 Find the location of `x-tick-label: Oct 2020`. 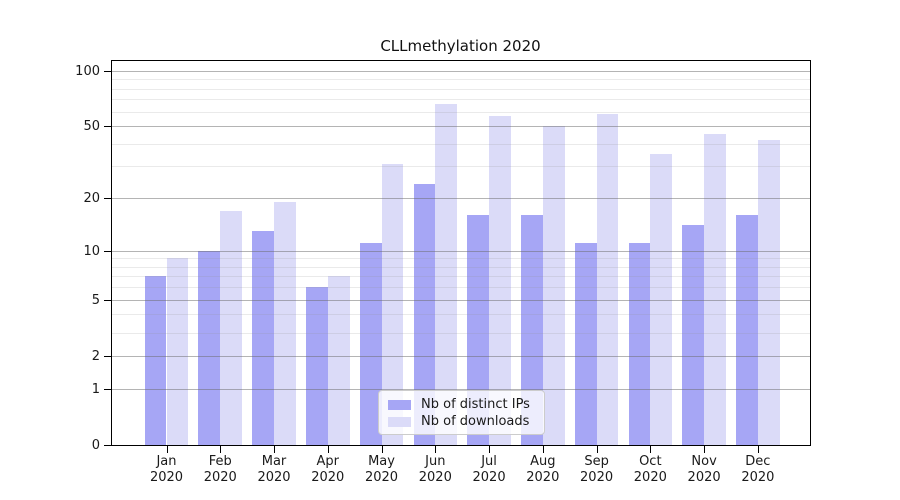

x-tick-label: Oct 2020 is located at coordinates (650, 469).